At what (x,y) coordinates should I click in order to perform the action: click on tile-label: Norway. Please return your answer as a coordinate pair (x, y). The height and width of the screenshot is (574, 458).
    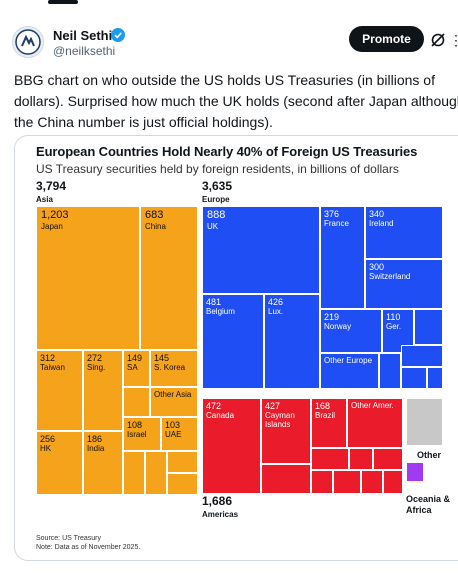
    Looking at the image, I should click on (338, 326).